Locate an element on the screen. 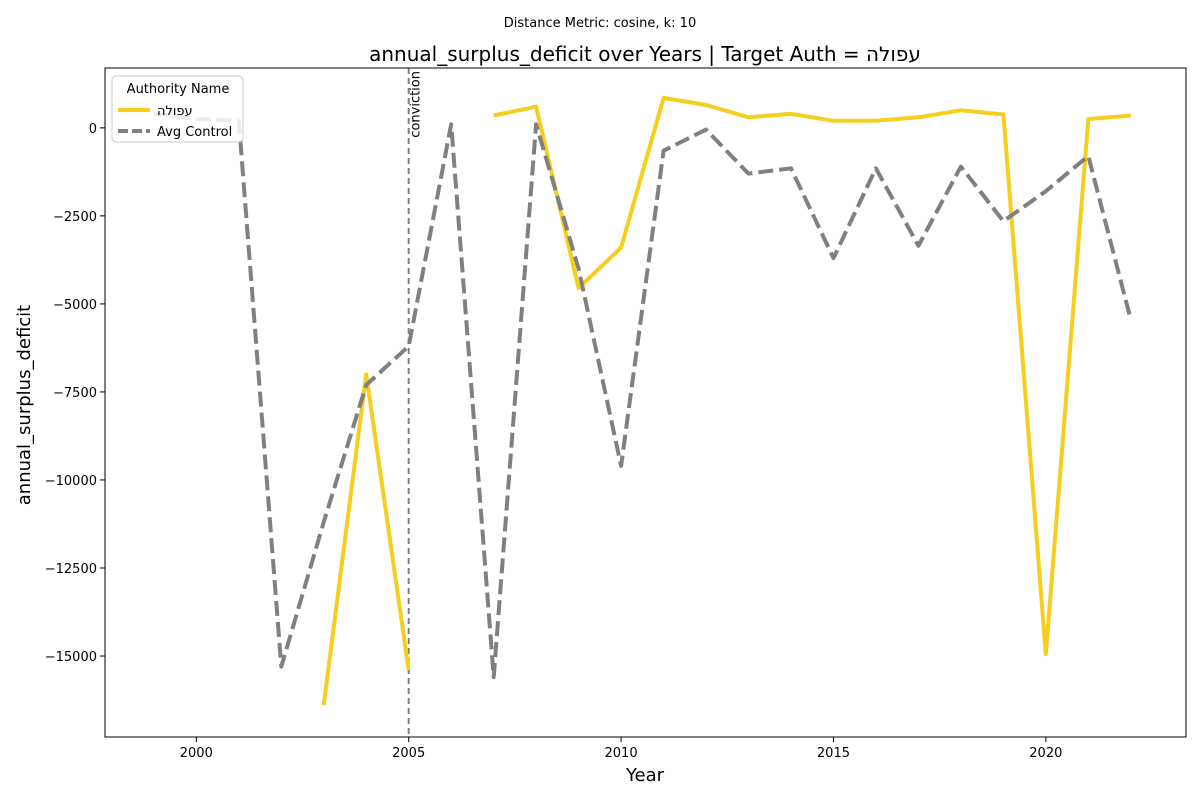 The height and width of the screenshot is (800, 1200). legend-label: Avg Control is located at coordinates (194, 132).